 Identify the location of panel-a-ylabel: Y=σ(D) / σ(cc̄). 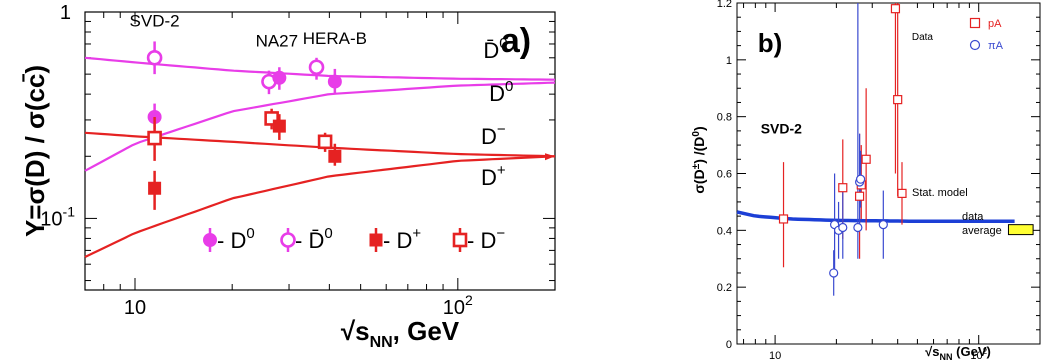
(35, 151).